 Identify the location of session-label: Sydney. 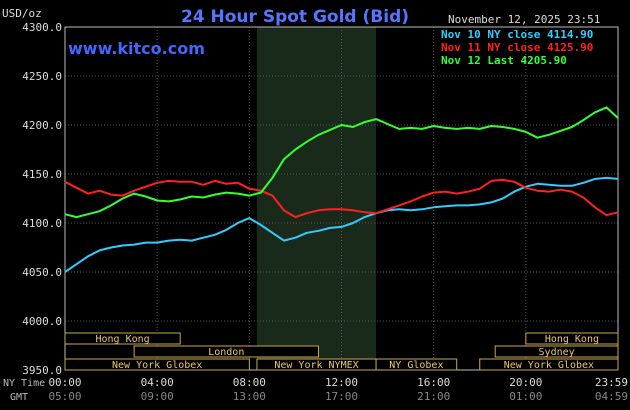
(557, 352).